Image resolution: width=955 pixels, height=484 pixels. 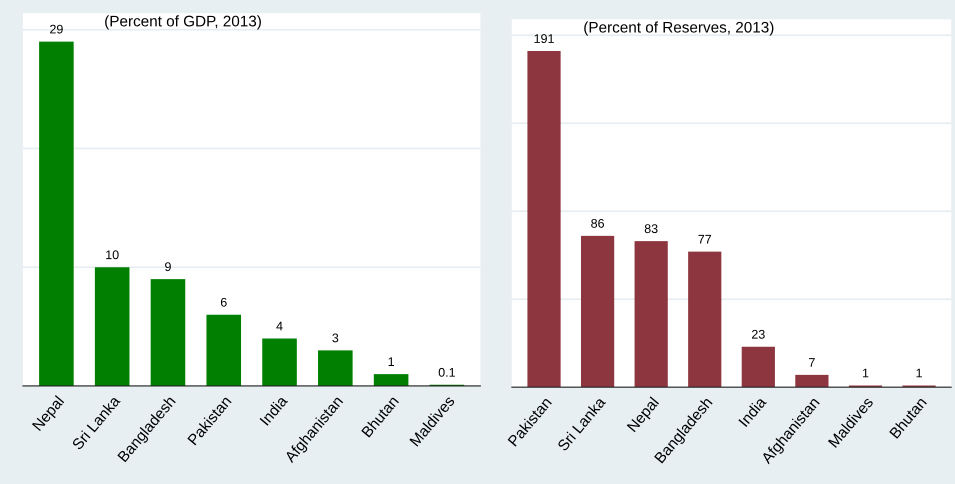 What do you see at coordinates (112, 255) in the screenshot?
I see `data-label: 10` at bounding box center [112, 255].